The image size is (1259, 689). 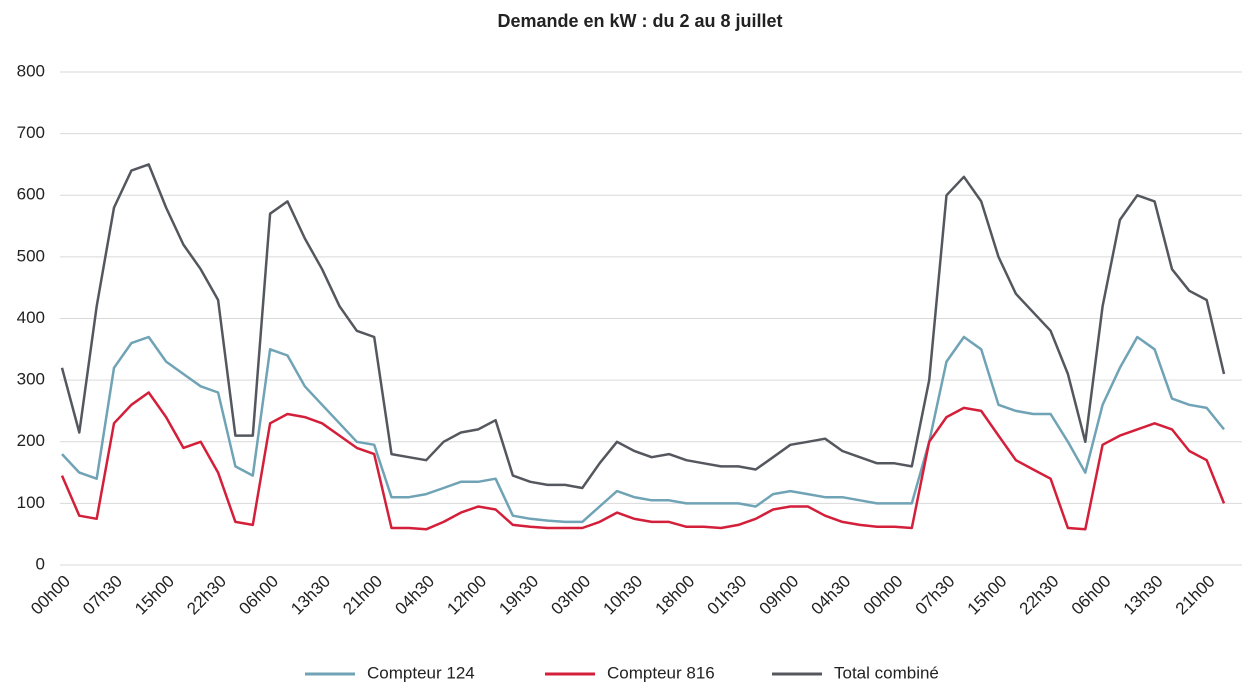 What do you see at coordinates (31, 317) in the screenshot?
I see `y-tick-label: 400` at bounding box center [31, 317].